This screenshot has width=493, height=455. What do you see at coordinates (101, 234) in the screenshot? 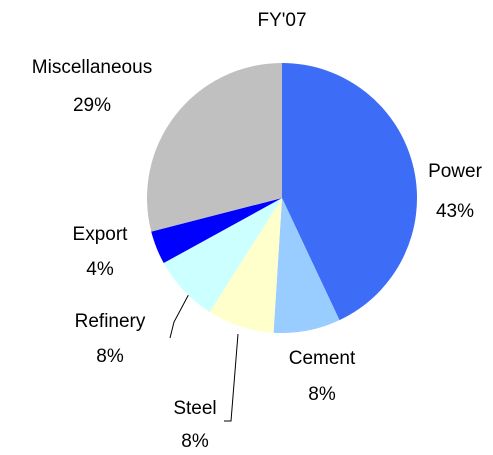
I see `slice-label: Export` at bounding box center [101, 234].